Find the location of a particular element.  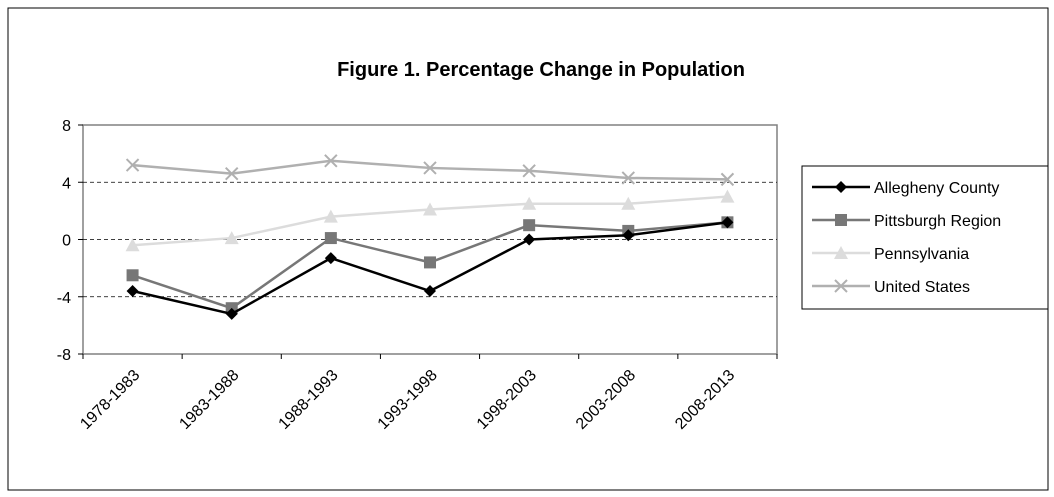

legend-label: Allegheny County is located at coordinates (936, 188).